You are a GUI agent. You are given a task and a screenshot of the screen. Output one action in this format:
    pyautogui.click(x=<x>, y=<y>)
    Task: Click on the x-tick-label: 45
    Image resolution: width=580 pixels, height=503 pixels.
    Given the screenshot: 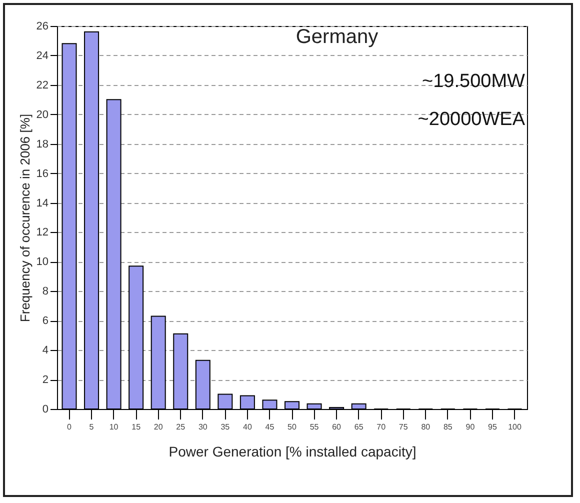 What is the action you would take?
    pyautogui.click(x=270, y=427)
    